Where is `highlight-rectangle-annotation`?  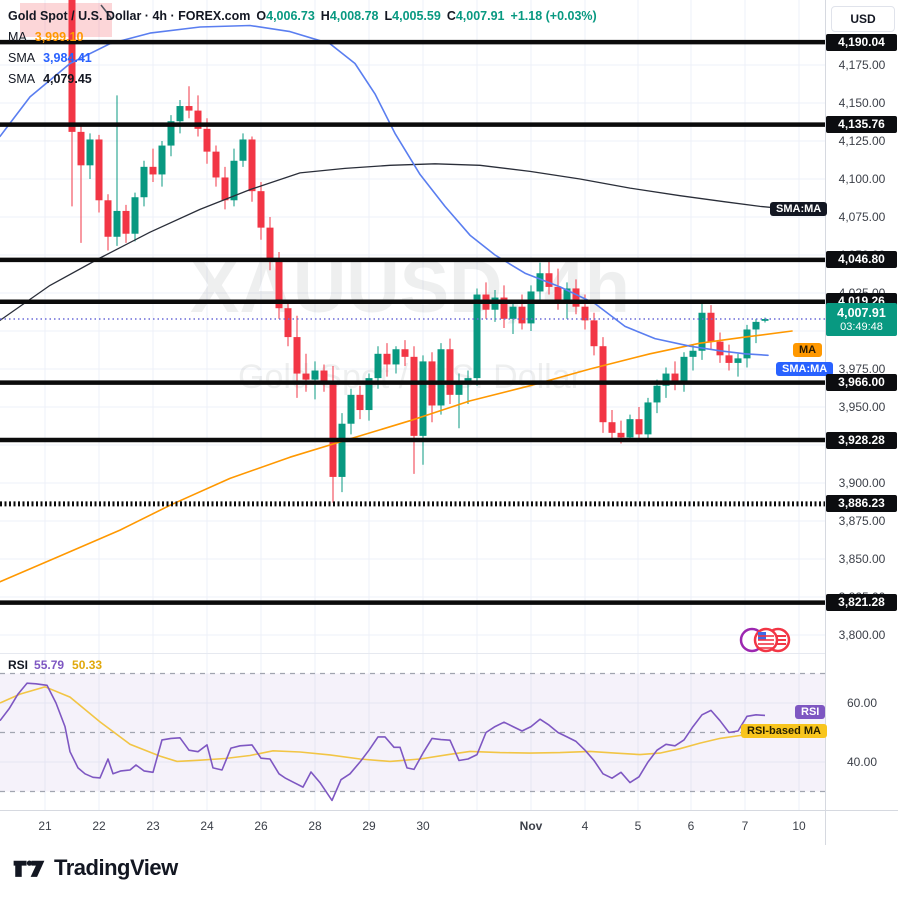 highlight-rectangle-annotation is located at coordinates (66, 20).